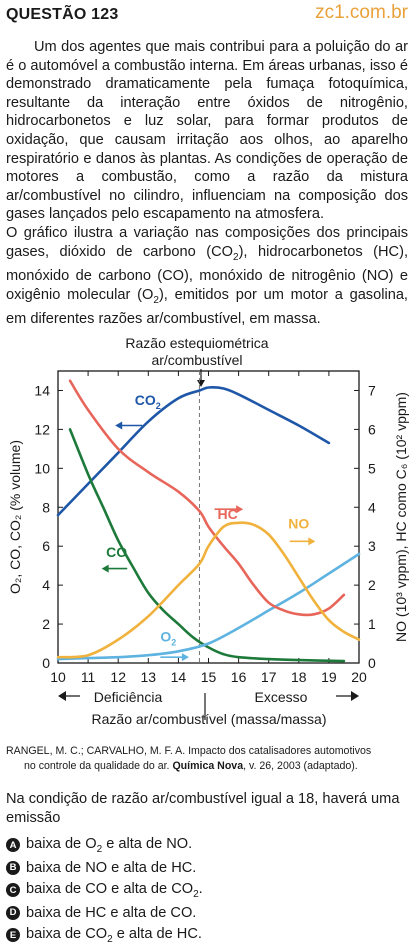  I want to click on y-left-tick-label: 10, so click(42, 468).